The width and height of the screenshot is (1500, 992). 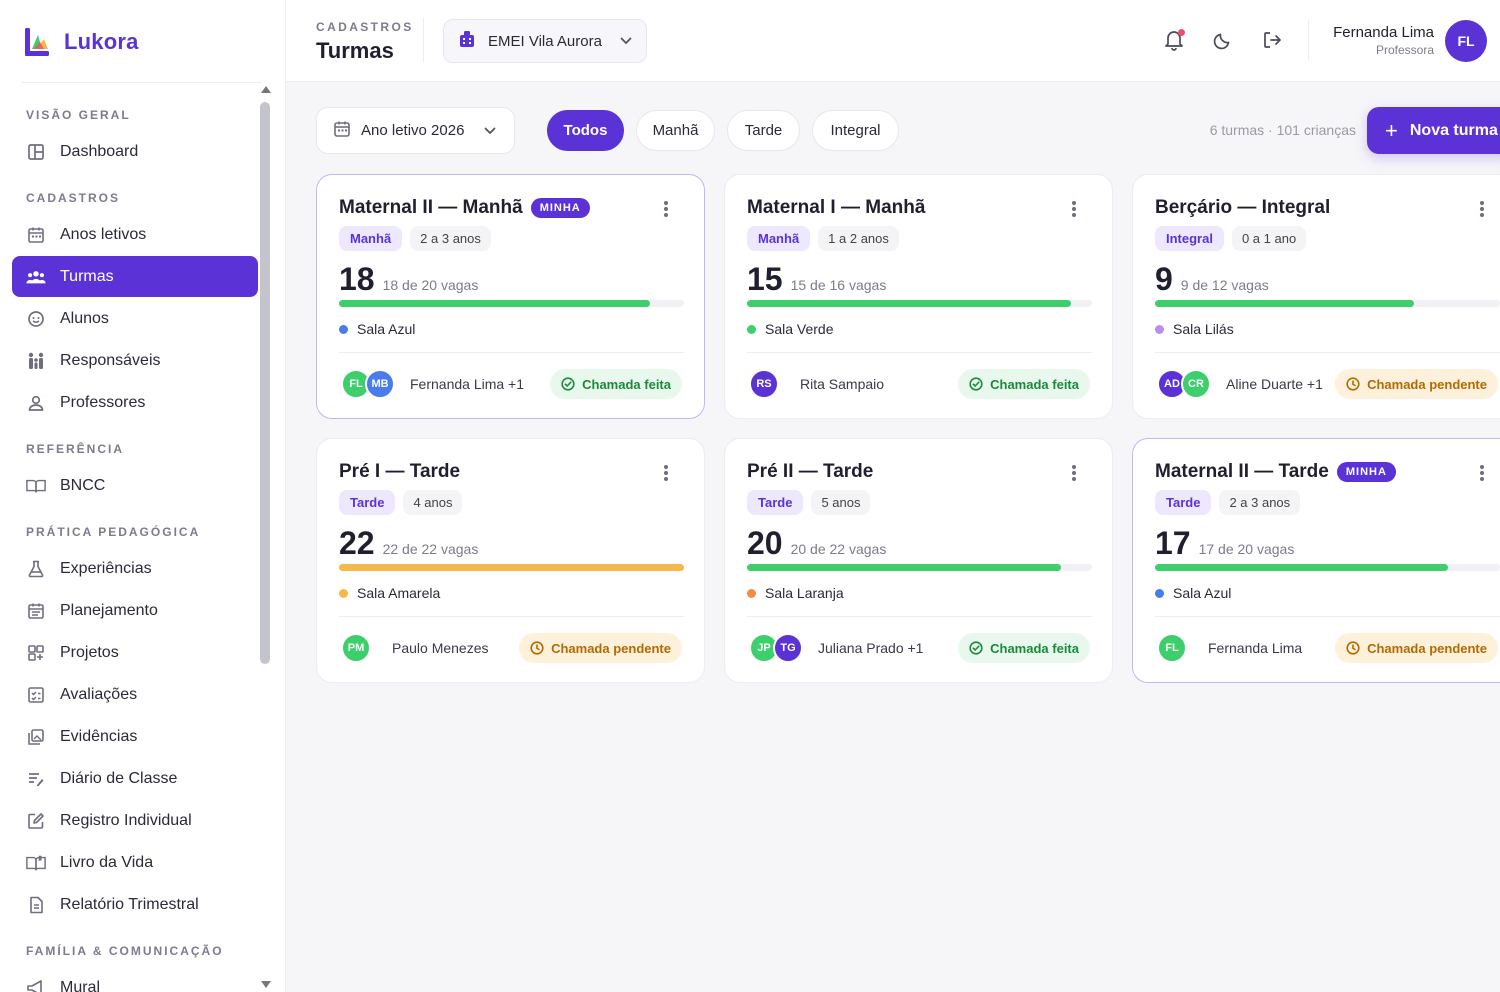 I want to click on teacher-avatars: FL, so click(x=1172, y=648).